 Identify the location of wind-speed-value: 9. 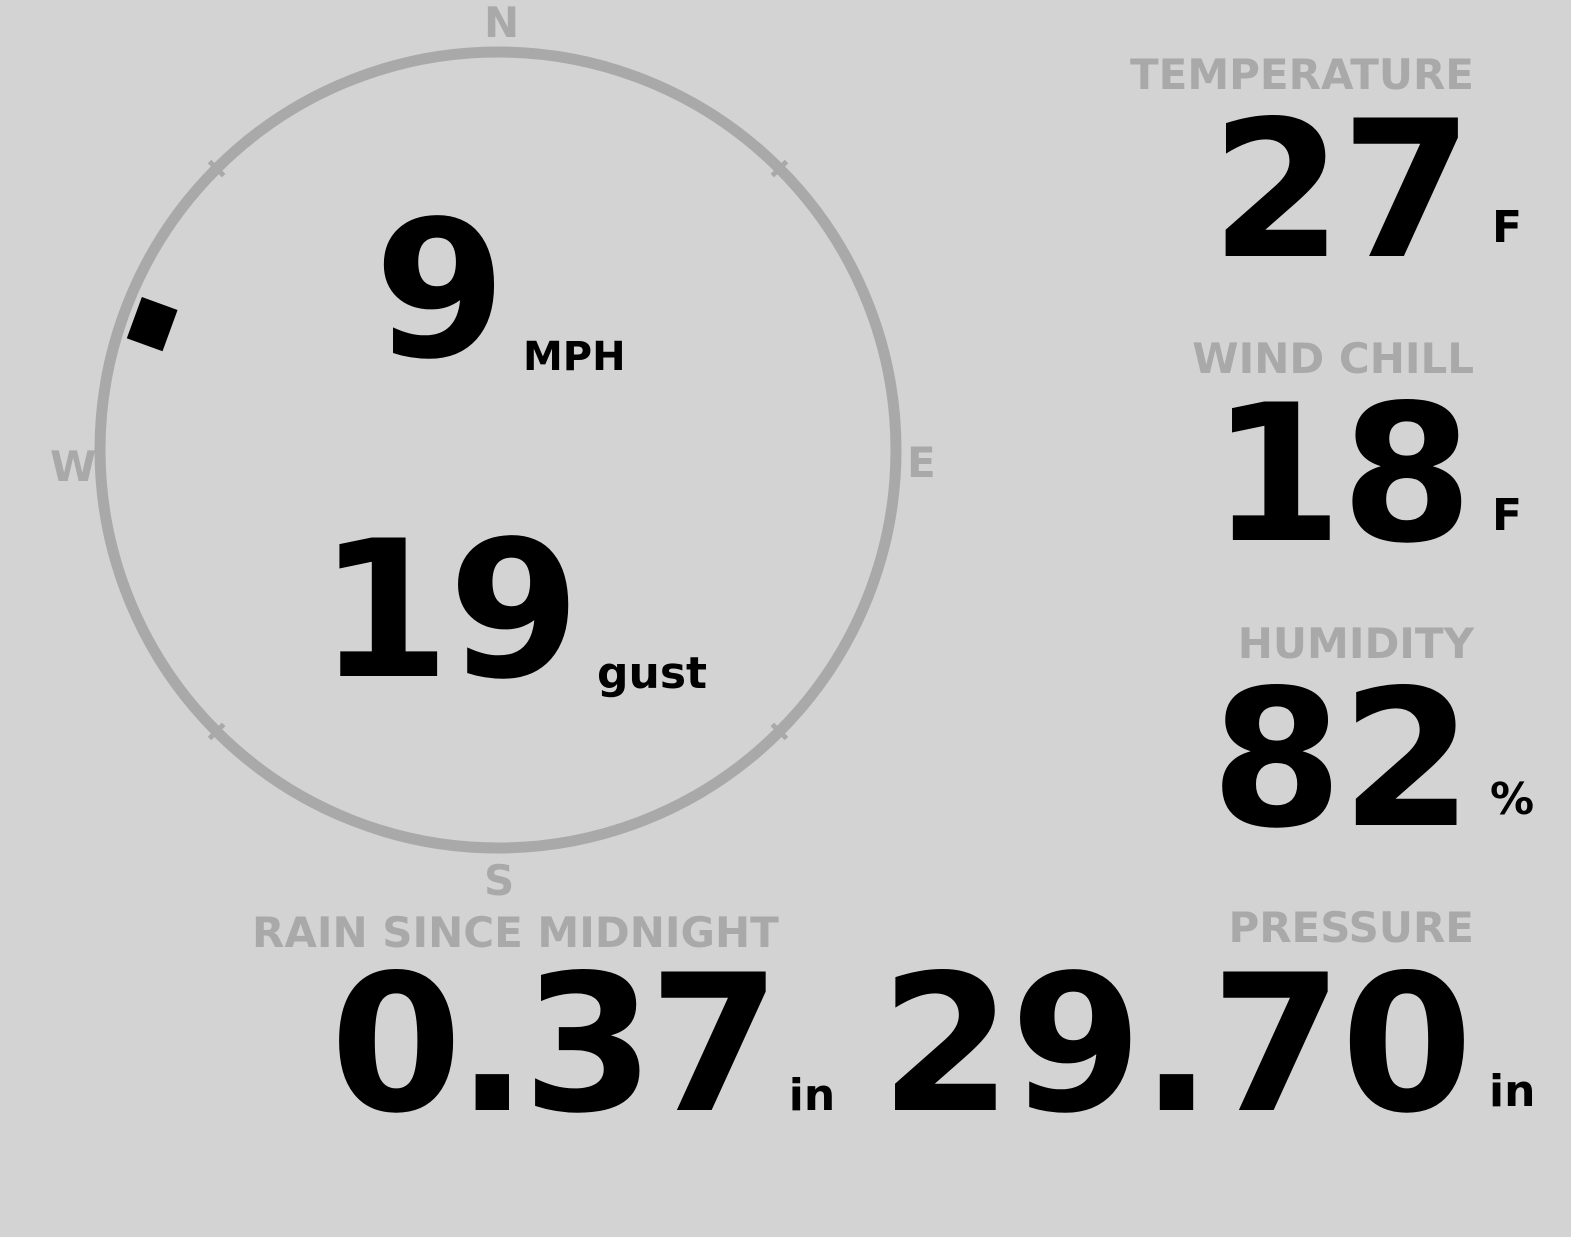
(440, 290).